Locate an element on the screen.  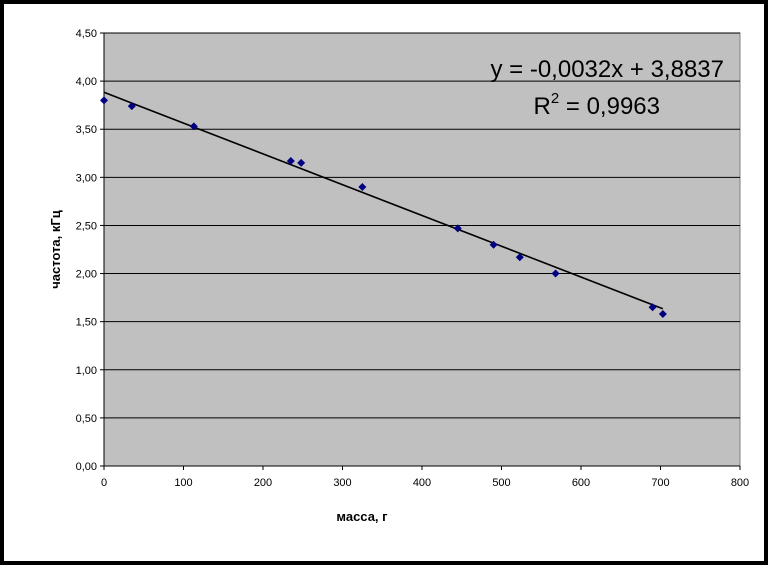
y-tick-label: 0,50 is located at coordinates (86, 419).